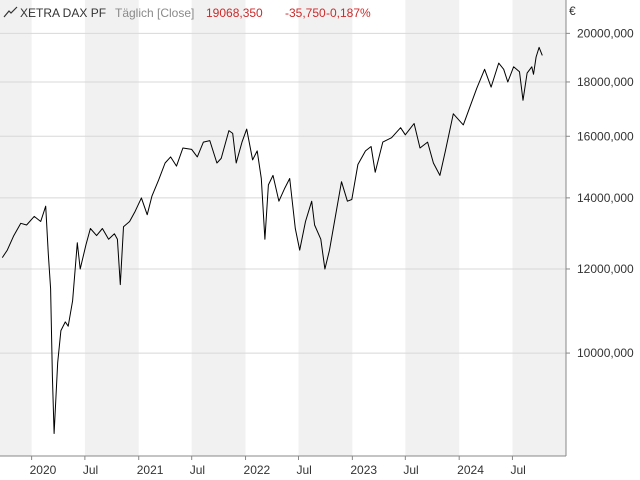 The width and height of the screenshot is (640, 480). What do you see at coordinates (305, 13) in the screenshot?
I see `change-absolute: -35,750` at bounding box center [305, 13].